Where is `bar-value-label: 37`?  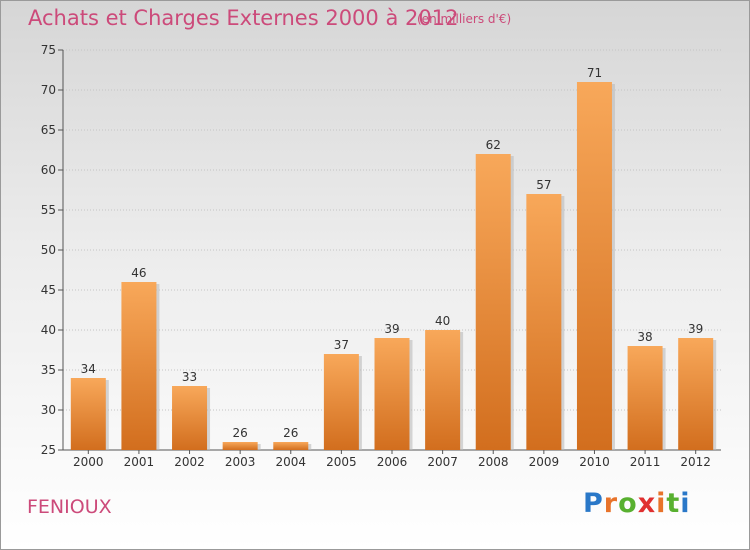 bar-value-label: 37 is located at coordinates (341, 345).